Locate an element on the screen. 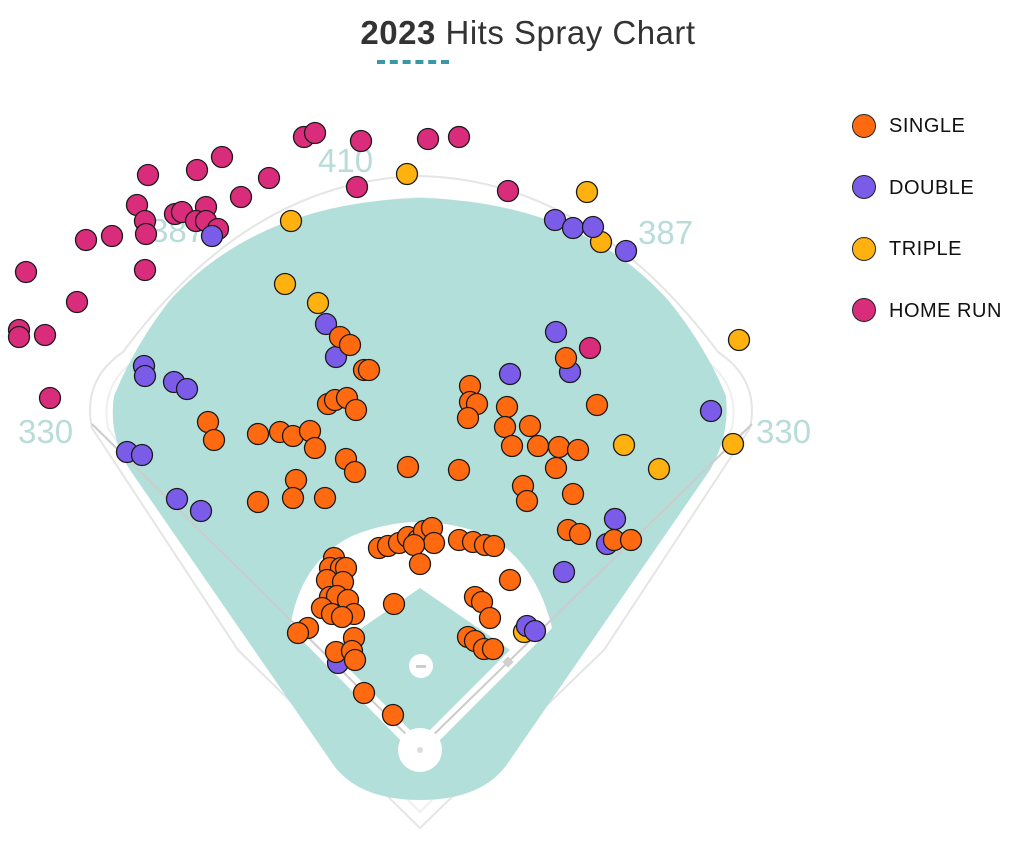 The image size is (1024, 845). distance-left-line: 330 is located at coordinates (45, 431).